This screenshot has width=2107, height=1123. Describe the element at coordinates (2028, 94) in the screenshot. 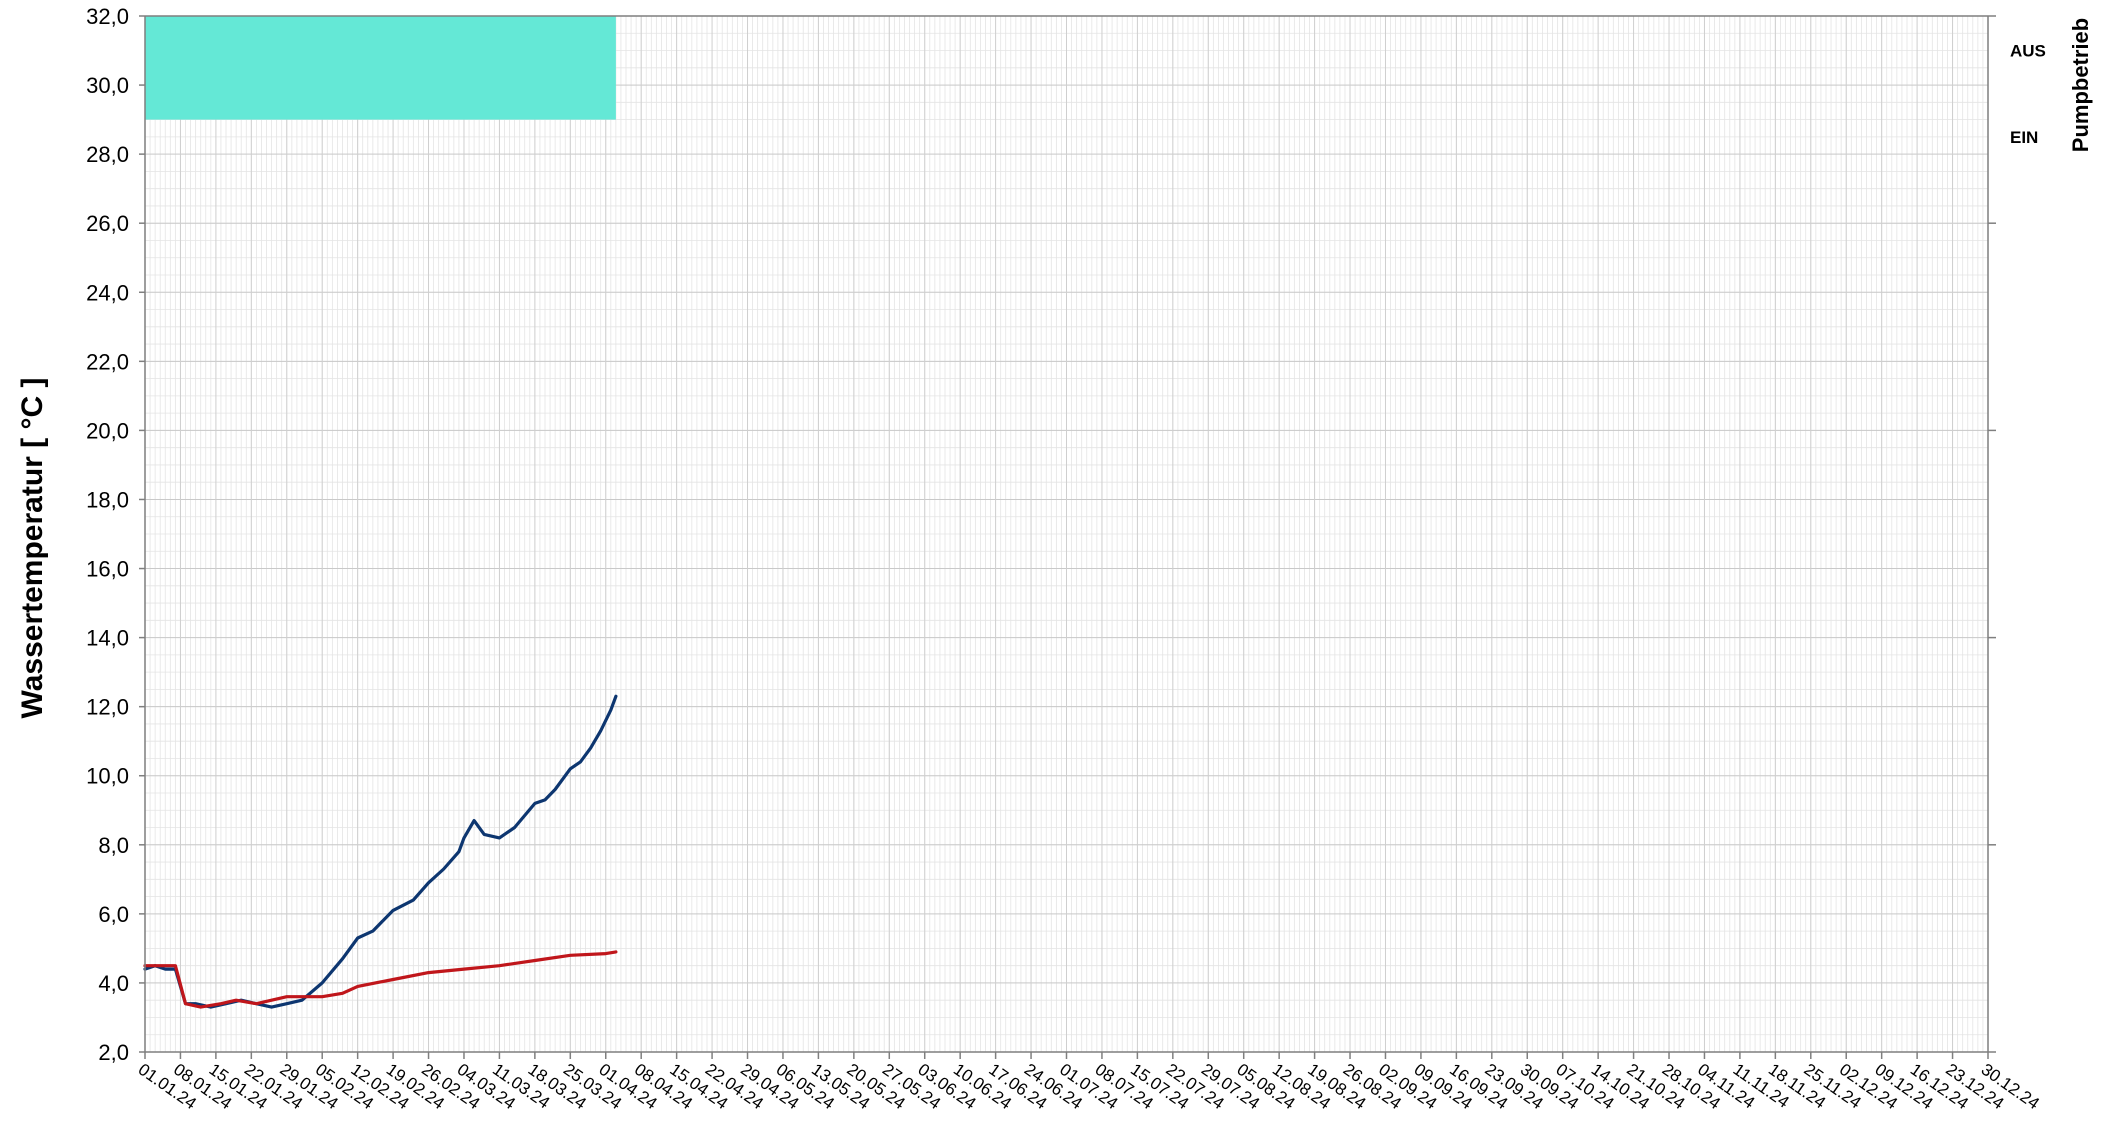

I see `right-axis-labels: AUS EIN` at that location.